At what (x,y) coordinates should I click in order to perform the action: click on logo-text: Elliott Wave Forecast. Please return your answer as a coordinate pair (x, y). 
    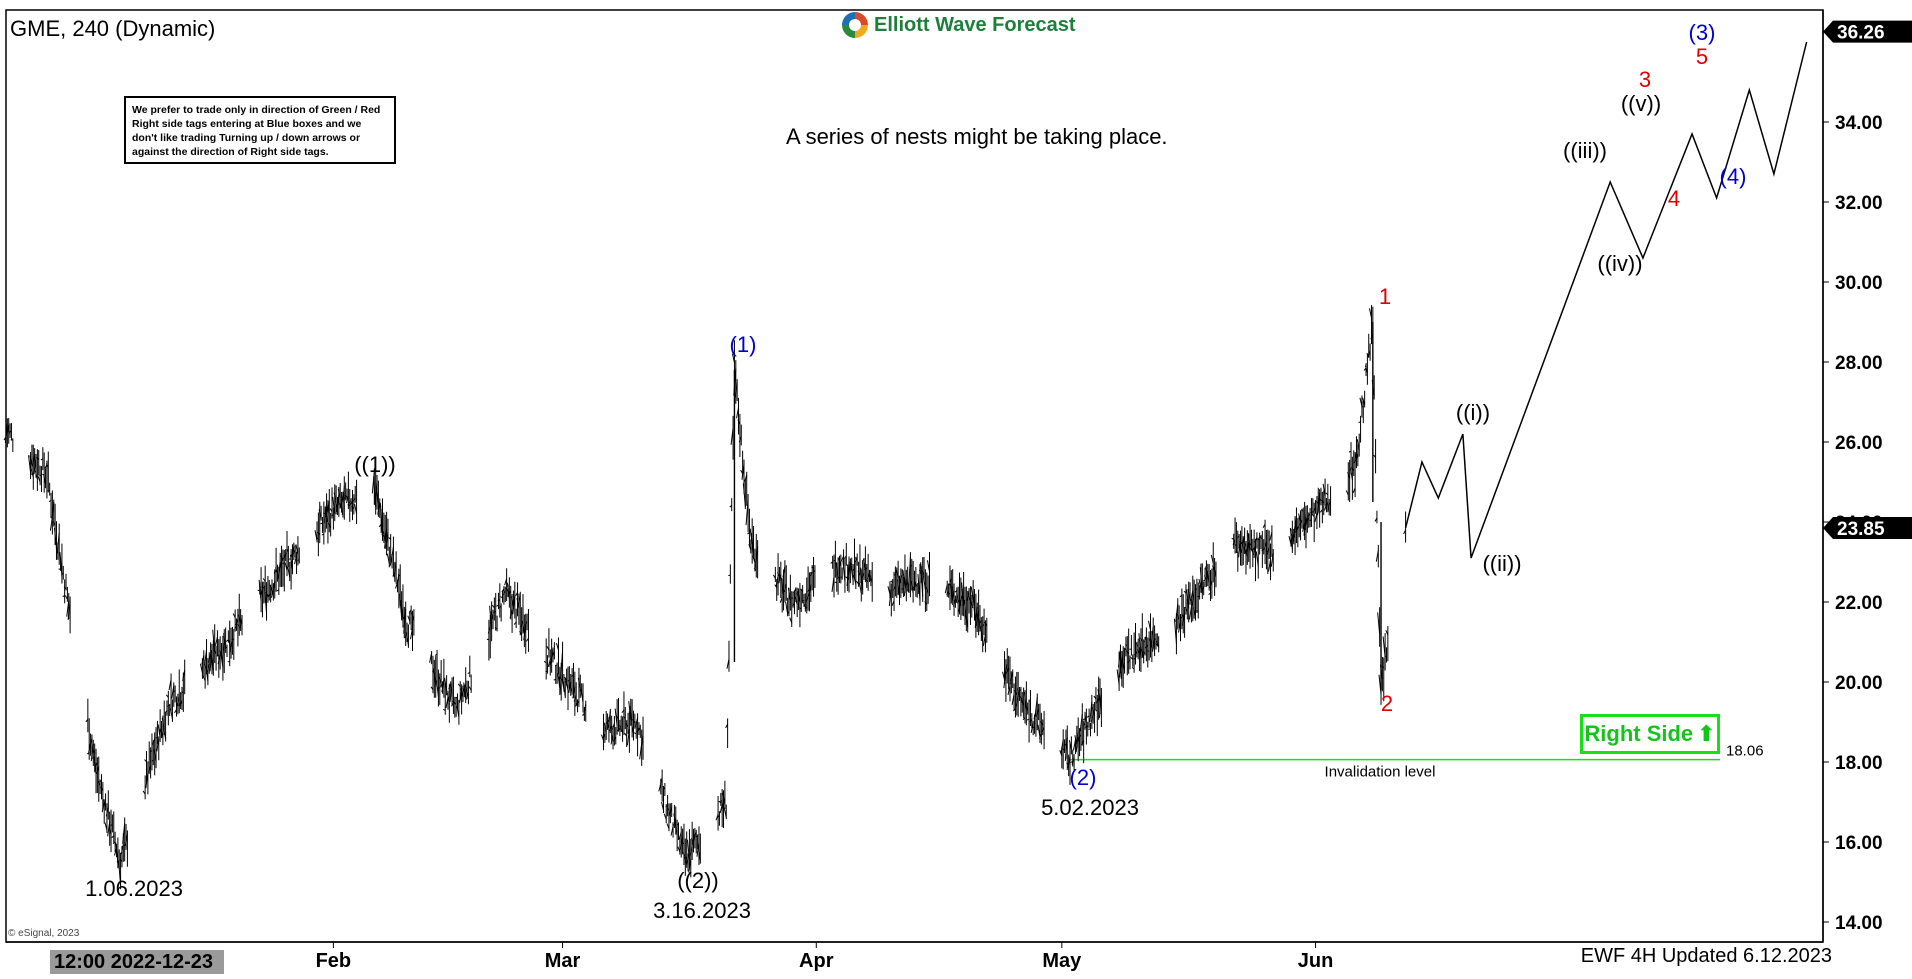
    Looking at the image, I should click on (975, 24).